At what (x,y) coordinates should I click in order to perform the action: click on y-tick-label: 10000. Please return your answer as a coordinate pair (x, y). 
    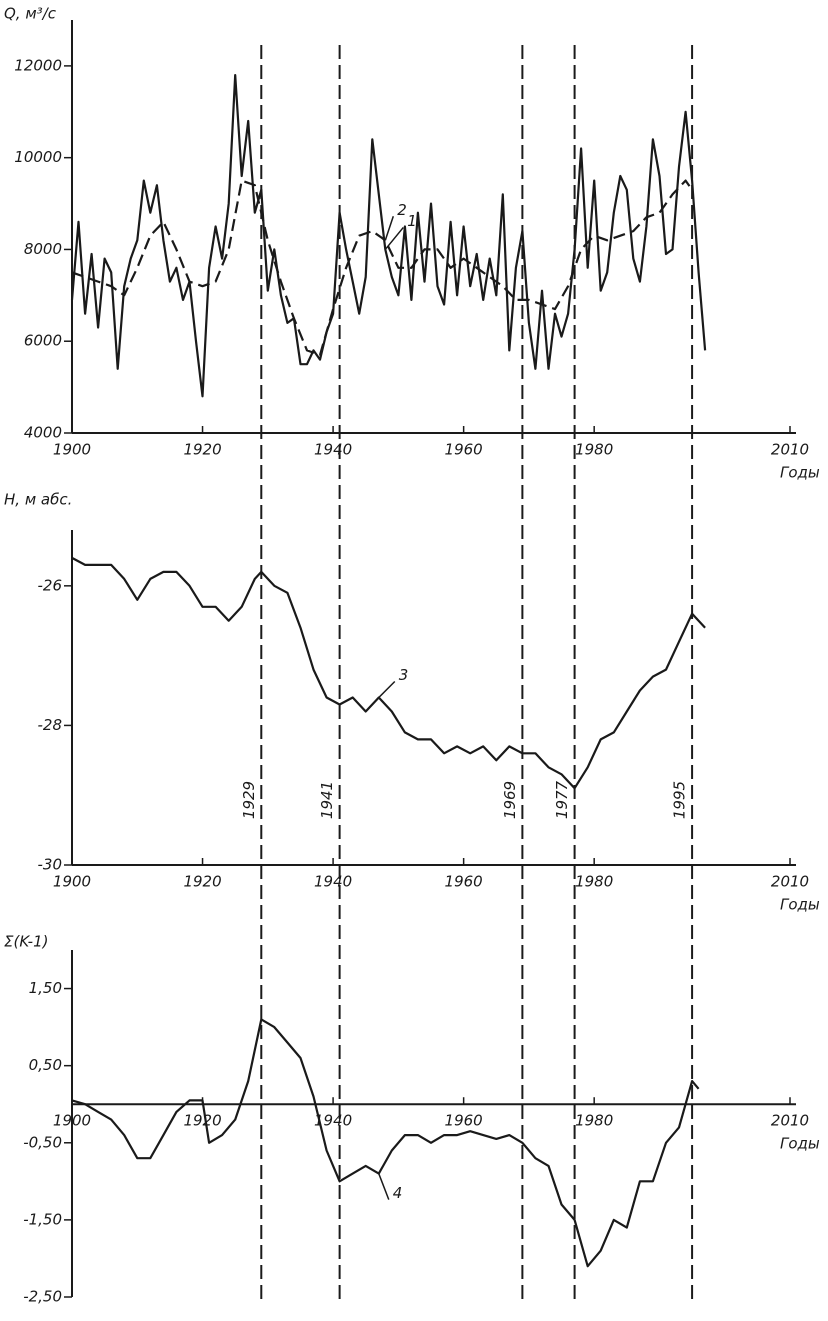
    Looking at the image, I should click on (38, 157).